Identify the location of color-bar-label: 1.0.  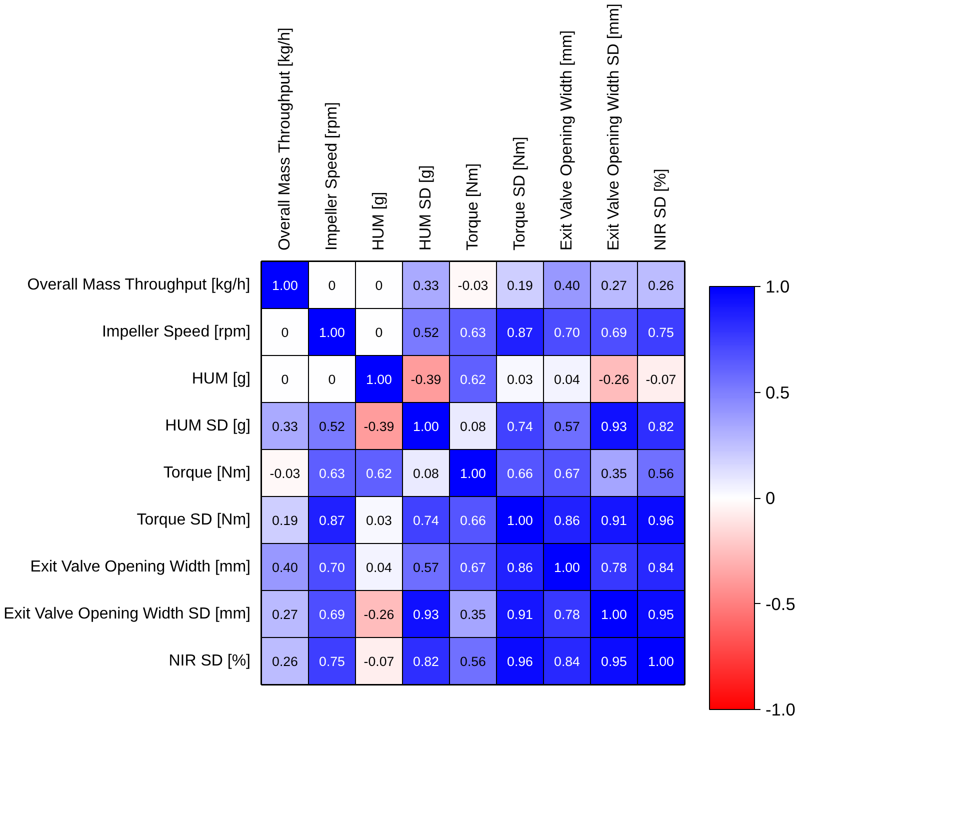
(778, 286).